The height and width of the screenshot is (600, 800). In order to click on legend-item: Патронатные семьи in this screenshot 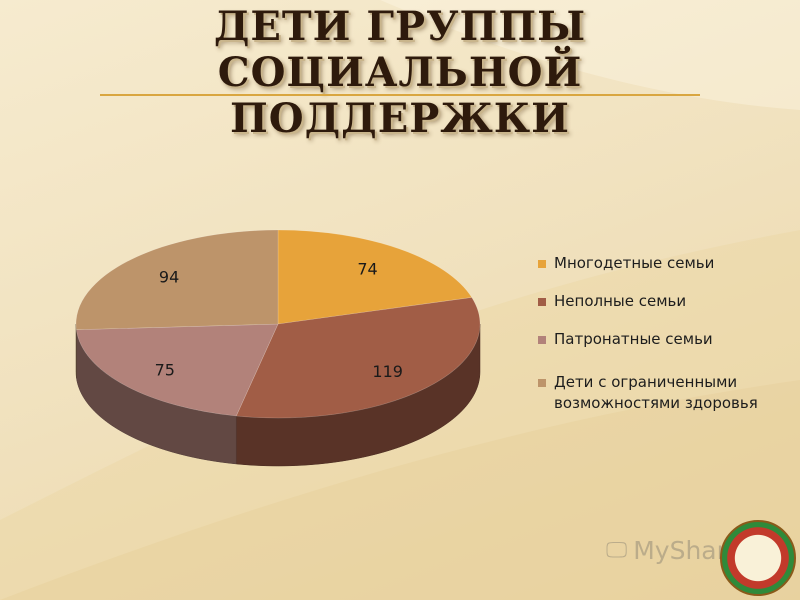, I will do `click(663, 339)`.